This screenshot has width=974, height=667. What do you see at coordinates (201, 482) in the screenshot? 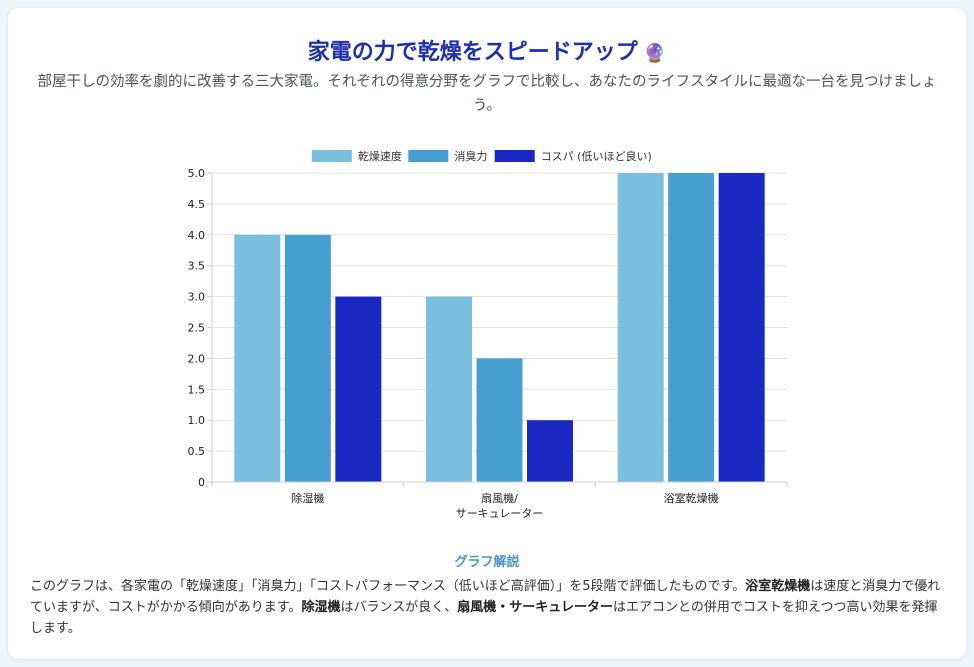
I see `y-tick-label: 0` at bounding box center [201, 482].